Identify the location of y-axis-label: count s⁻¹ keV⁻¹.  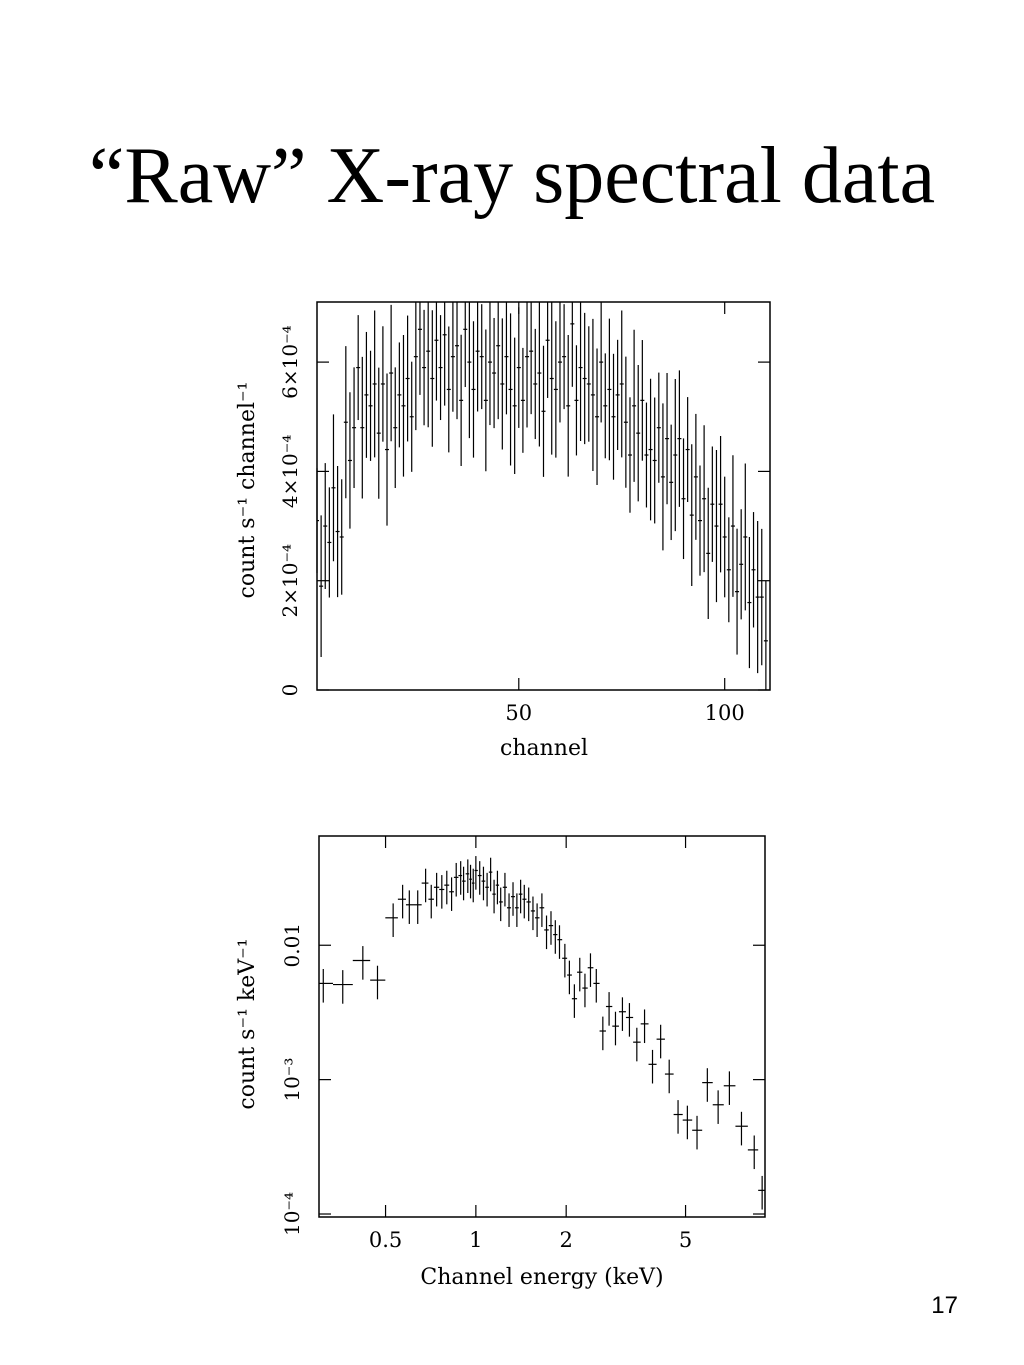
(247, 1023).